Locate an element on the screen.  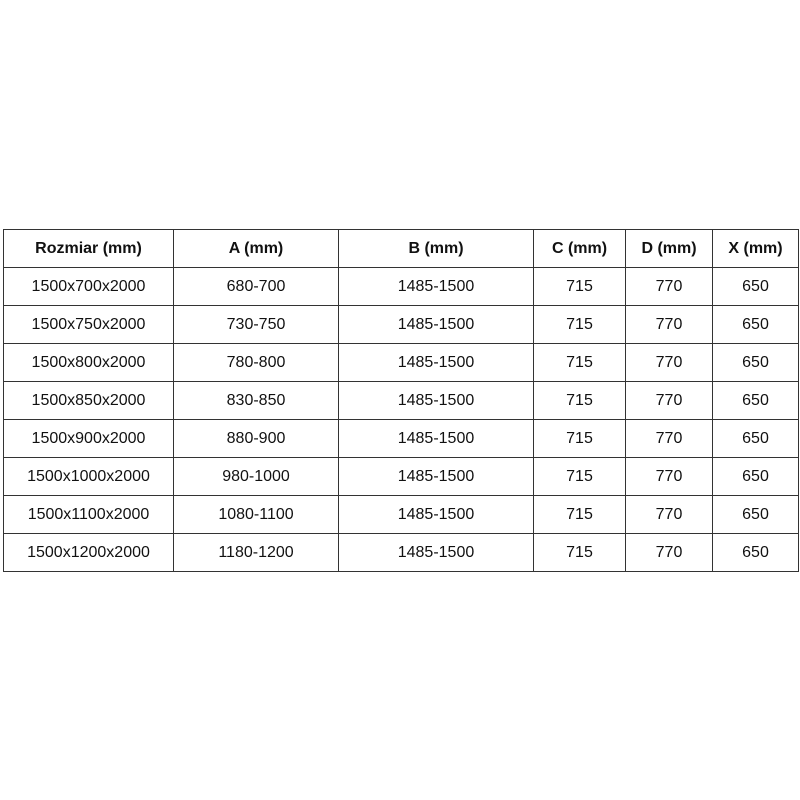
table-cell: 780-800 is located at coordinates (256, 362).